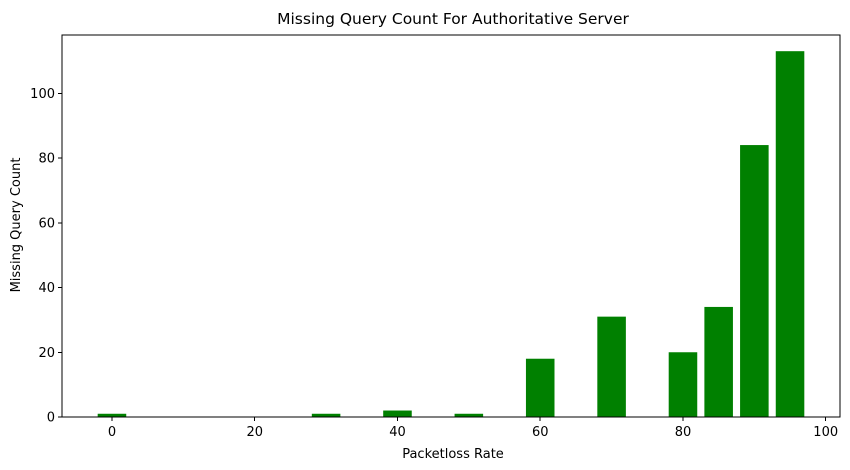 The image size is (850, 470). Describe the element at coordinates (46, 288) in the screenshot. I see `y-tick-label: 40` at that location.